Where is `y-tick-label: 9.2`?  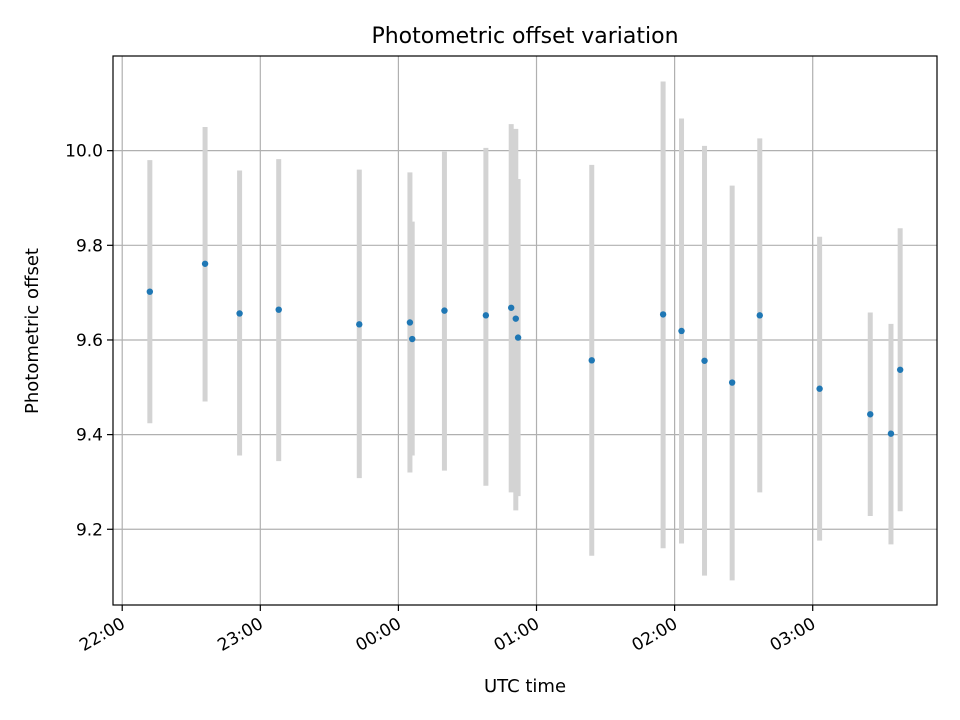
y-tick-label: 9.2 is located at coordinates (89, 530).